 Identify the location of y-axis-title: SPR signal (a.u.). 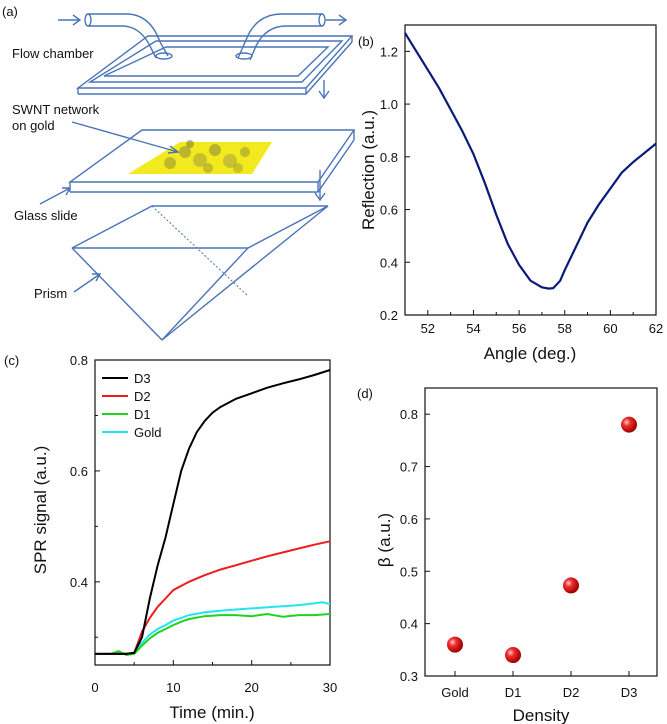
(40, 510).